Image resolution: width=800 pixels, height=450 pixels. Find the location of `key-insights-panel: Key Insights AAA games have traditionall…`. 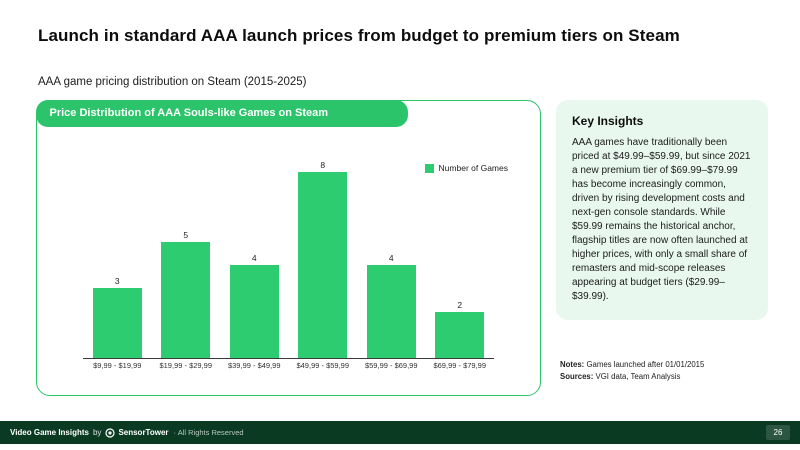

key-insights-panel: Key Insights AAA games have traditionall… is located at coordinates (662, 210).